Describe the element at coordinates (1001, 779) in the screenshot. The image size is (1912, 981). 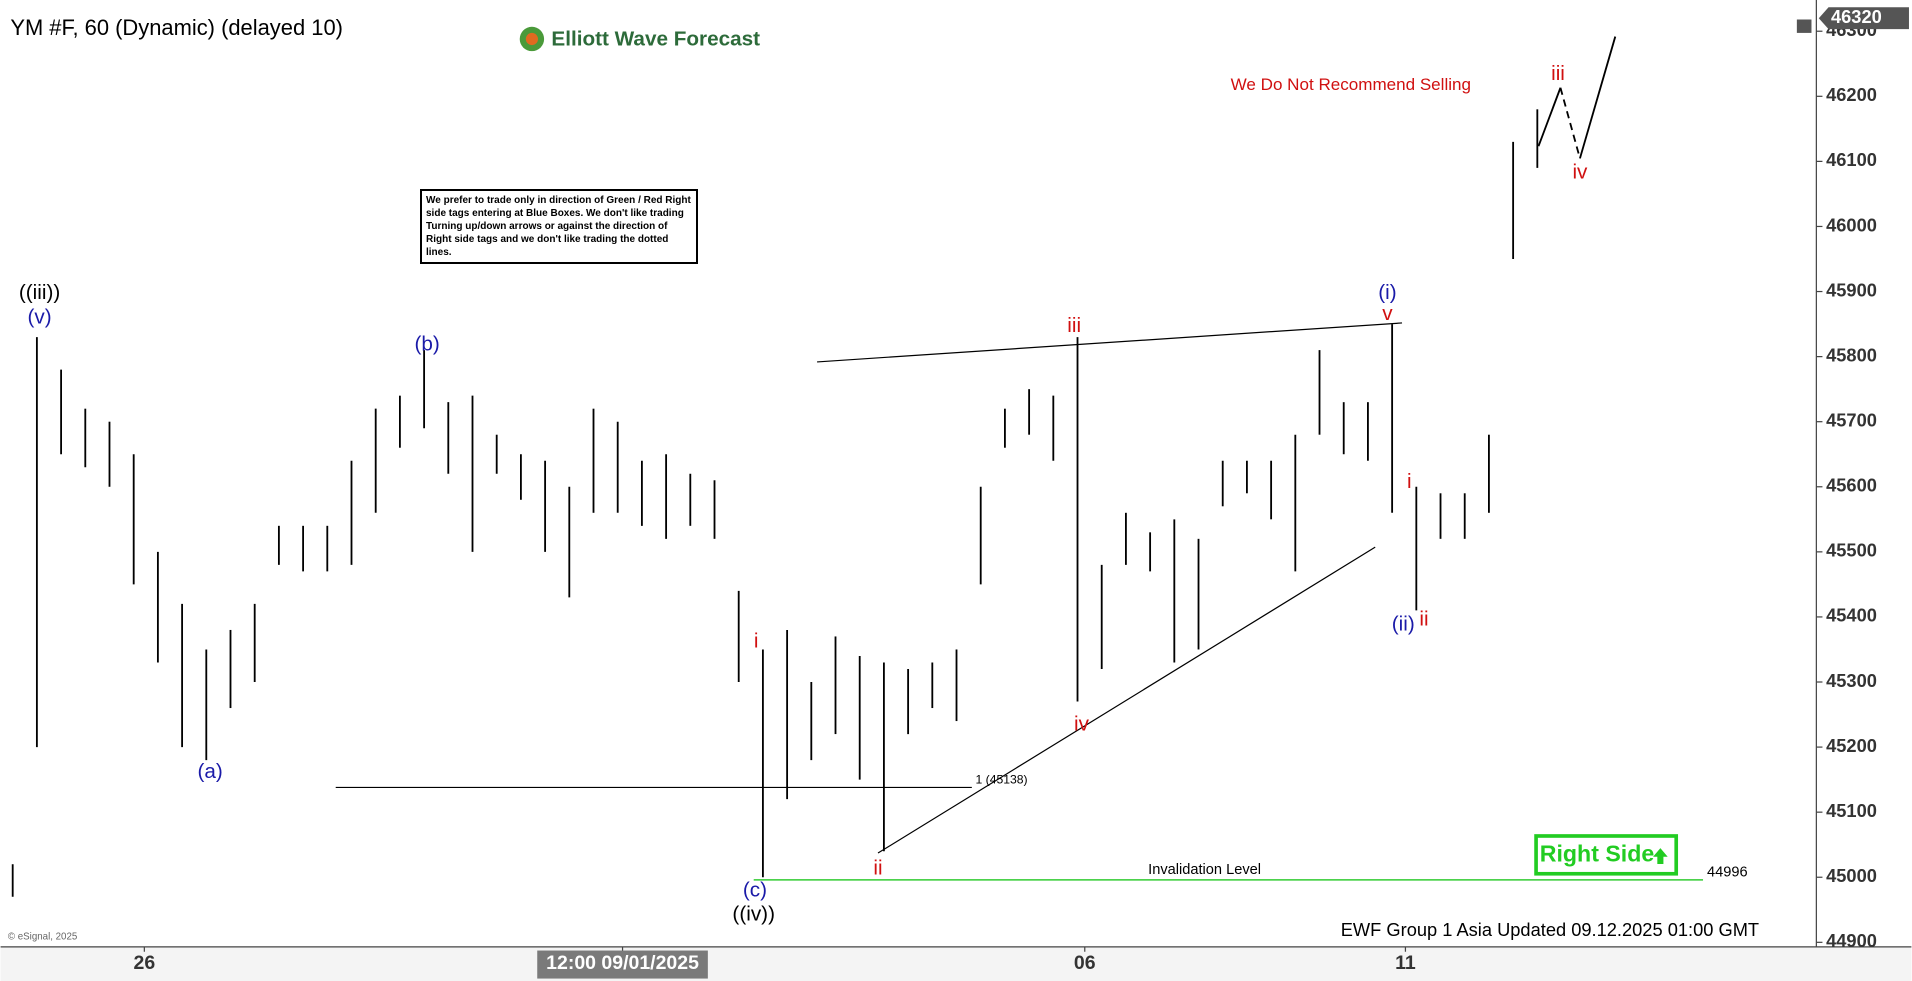
I see `extension-label: 1 (45138)` at that location.